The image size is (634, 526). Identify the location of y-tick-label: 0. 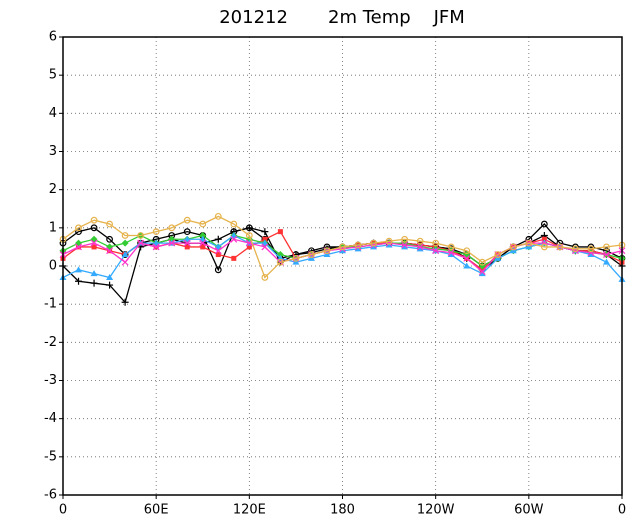
(53, 266).